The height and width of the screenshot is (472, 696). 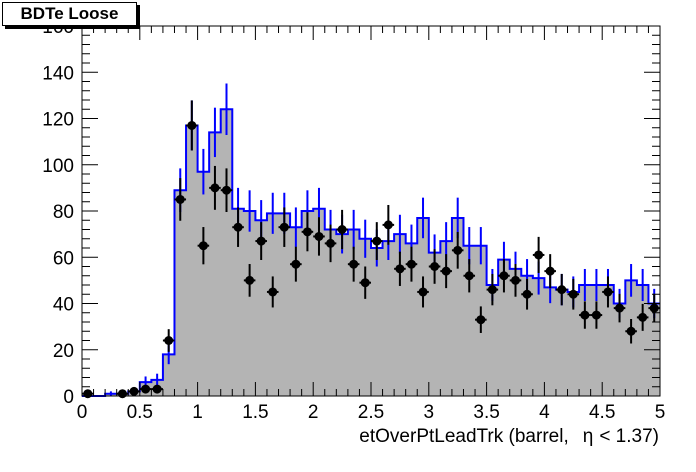 I want to click on x-tick-label: 1.5, so click(x=255, y=412).